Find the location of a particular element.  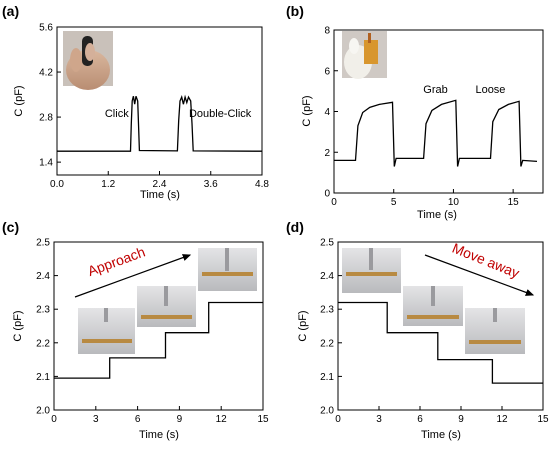

panel-label-b: (b) is located at coordinates (295, 11).